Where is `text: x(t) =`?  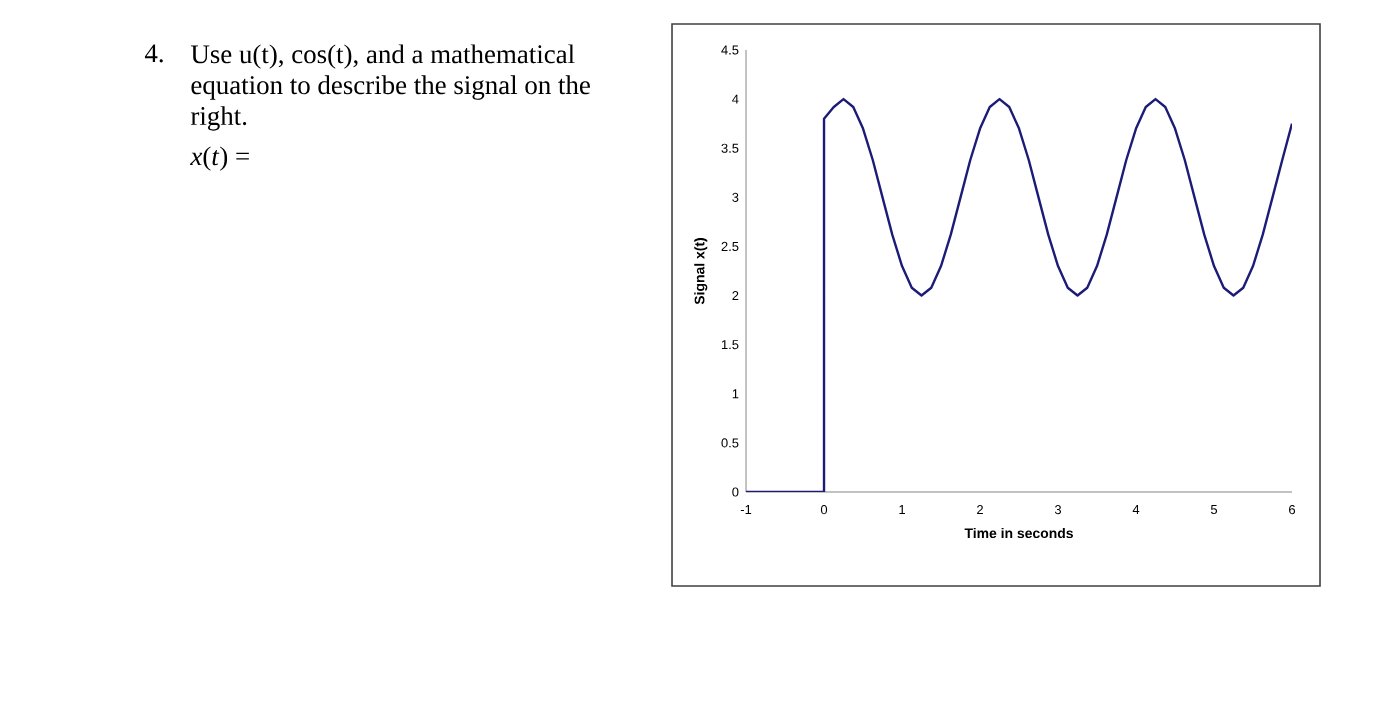 text: x(t) = is located at coordinates (219, 158).